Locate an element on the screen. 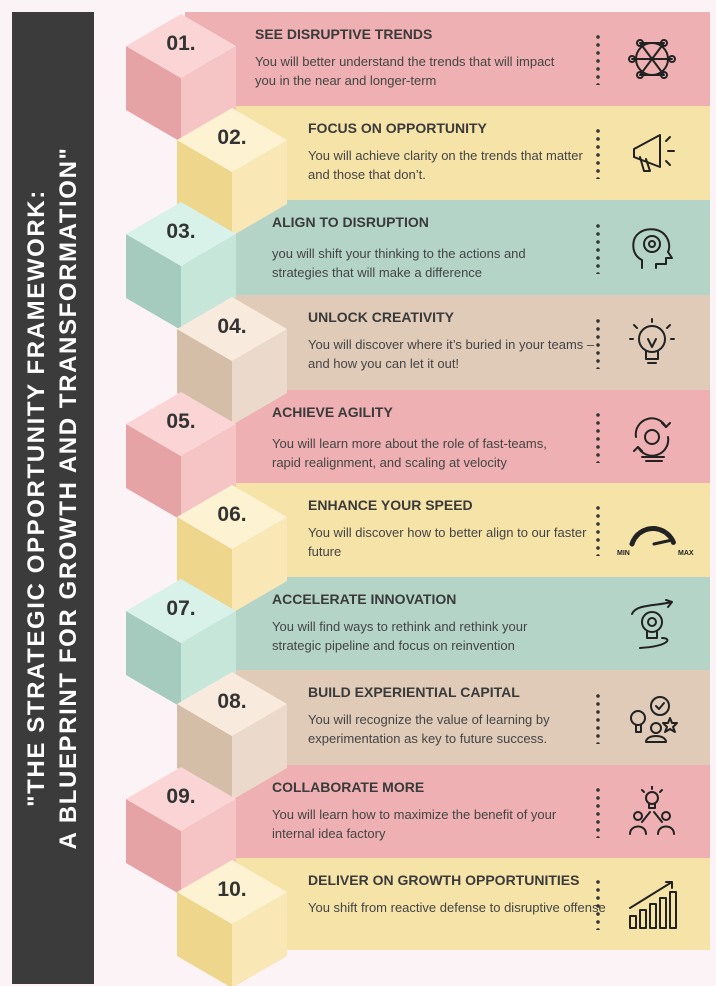 The height and width of the screenshot is (986, 716). step-number: 04. is located at coordinates (232, 326).